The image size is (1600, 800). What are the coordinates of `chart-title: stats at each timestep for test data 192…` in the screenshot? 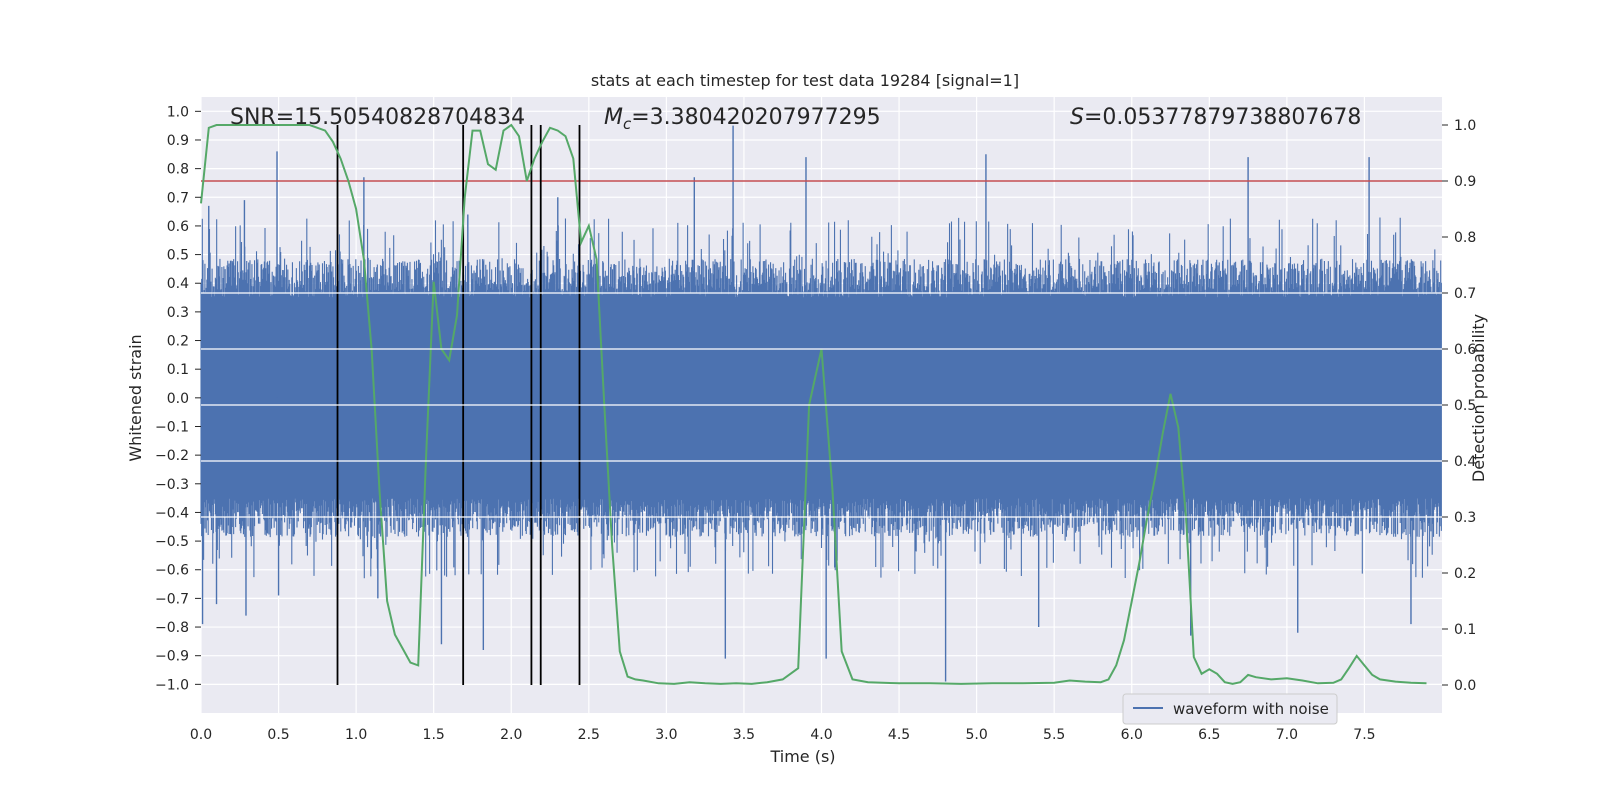 It's located at (805, 80).